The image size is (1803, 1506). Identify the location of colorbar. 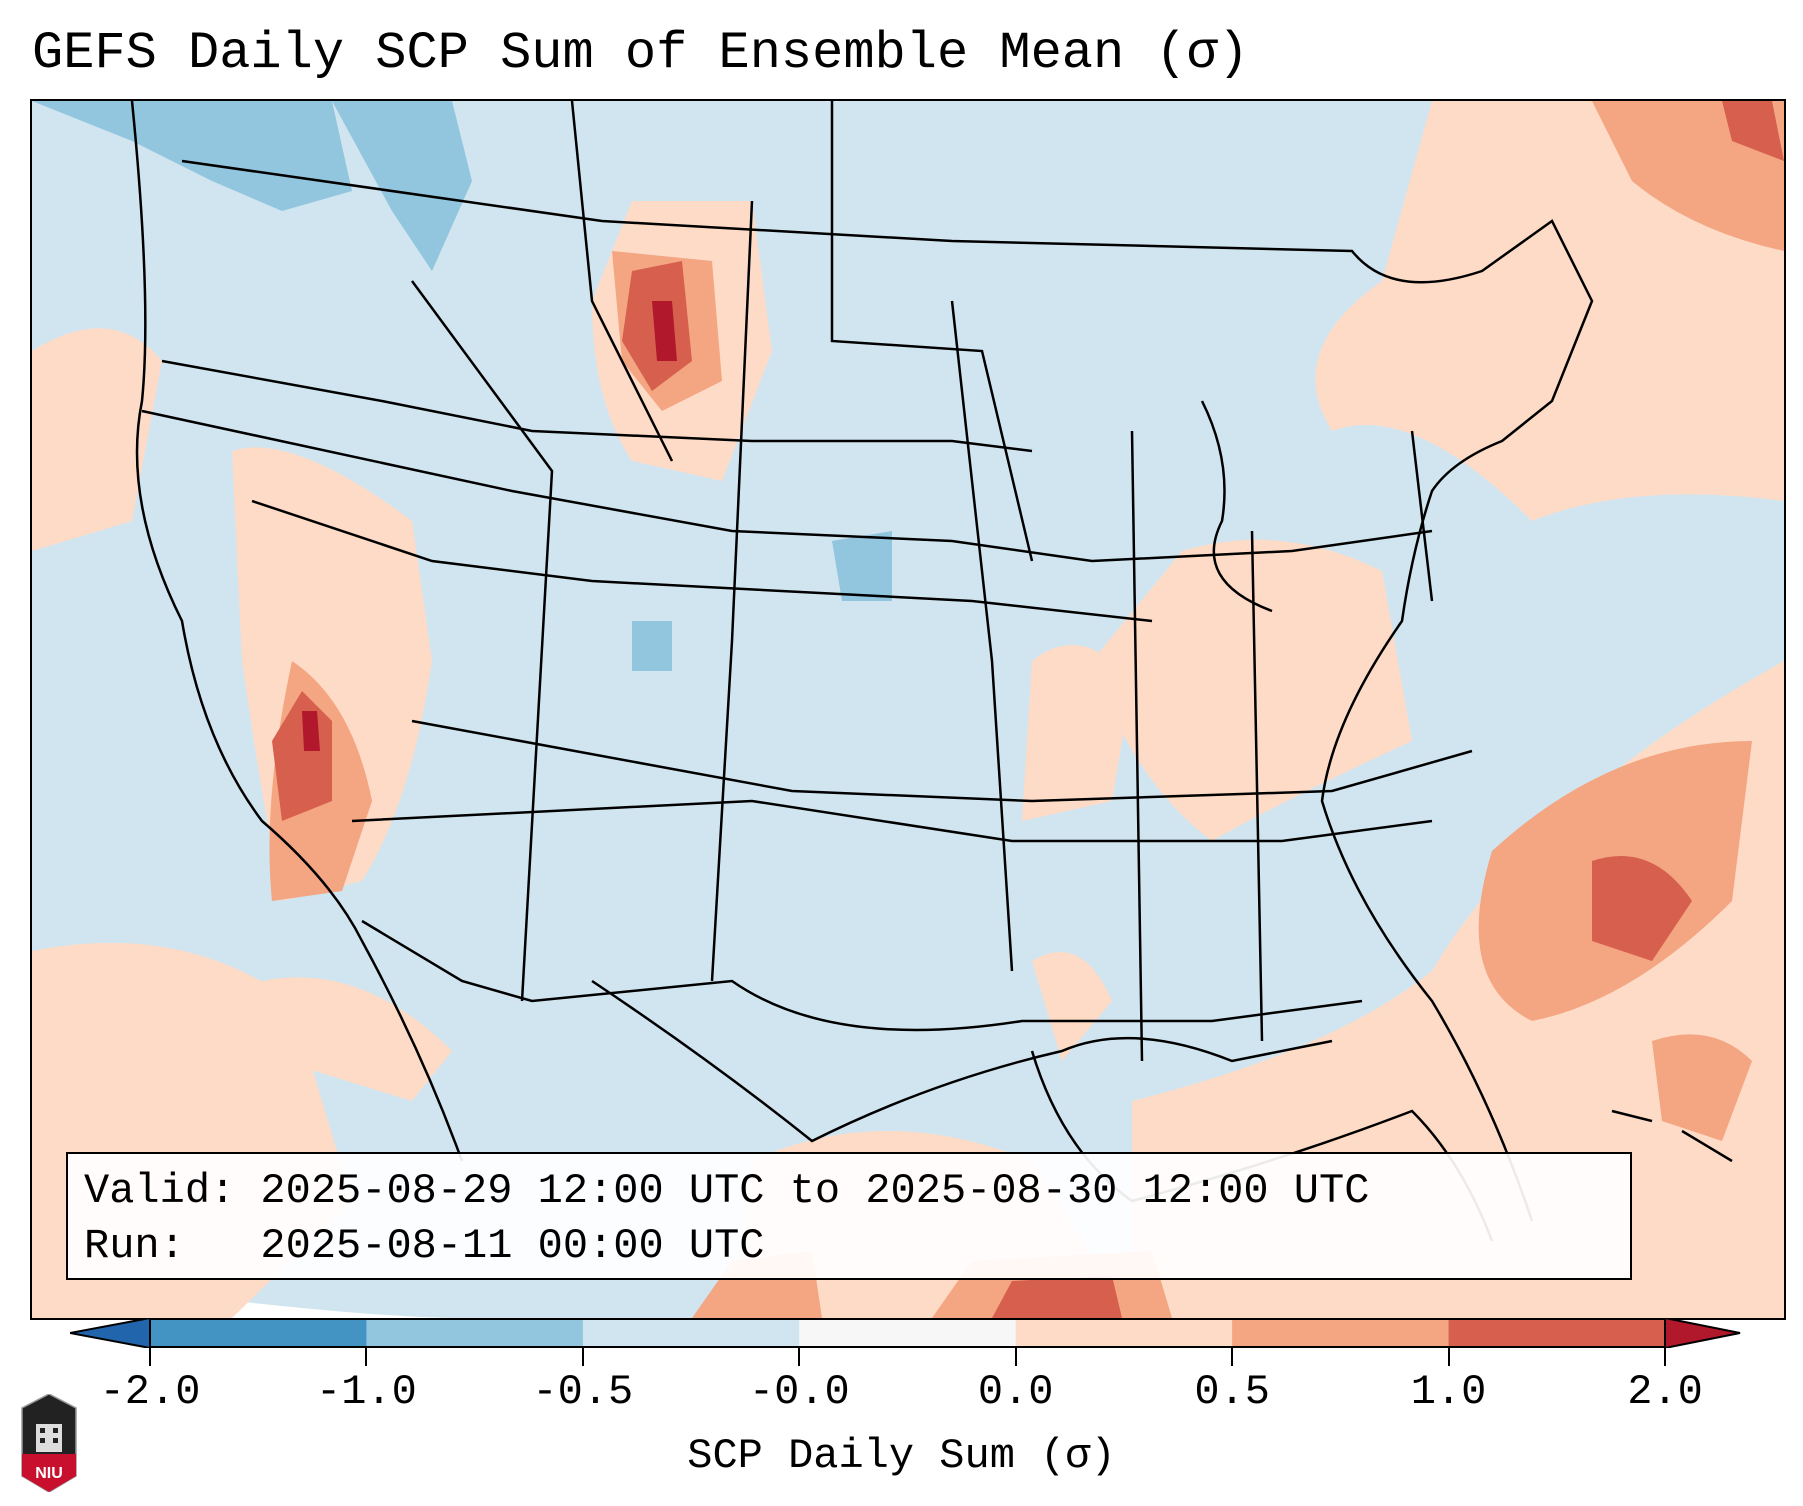
(905, 1333).